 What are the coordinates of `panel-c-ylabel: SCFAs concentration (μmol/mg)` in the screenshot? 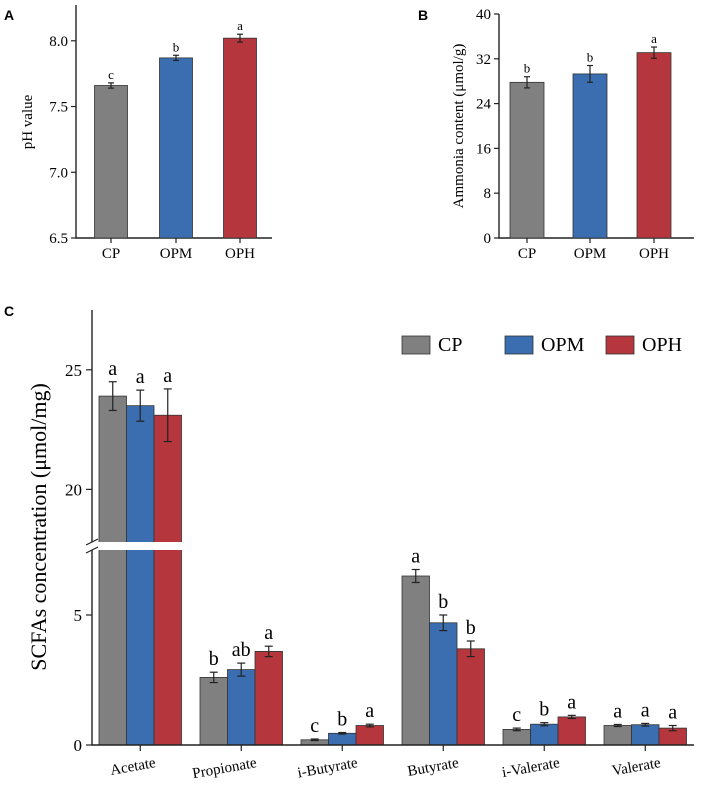 It's located at (38, 527).